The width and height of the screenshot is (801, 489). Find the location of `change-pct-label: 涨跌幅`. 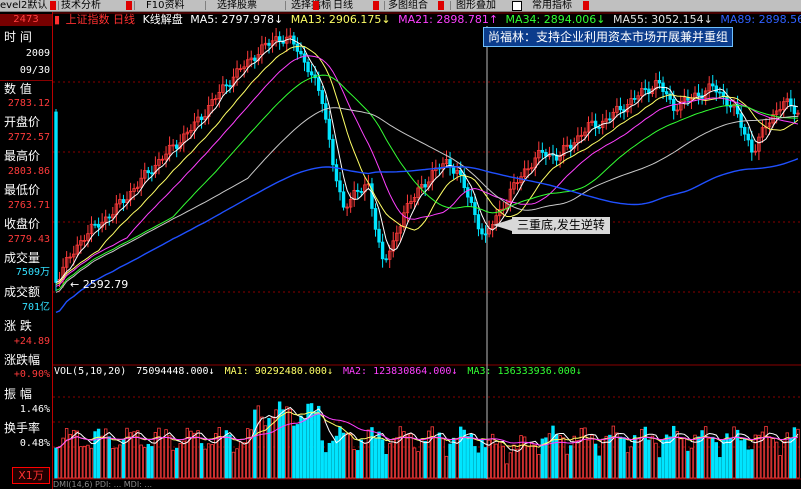

change-pct-label: 涨跌幅 is located at coordinates (22, 360).